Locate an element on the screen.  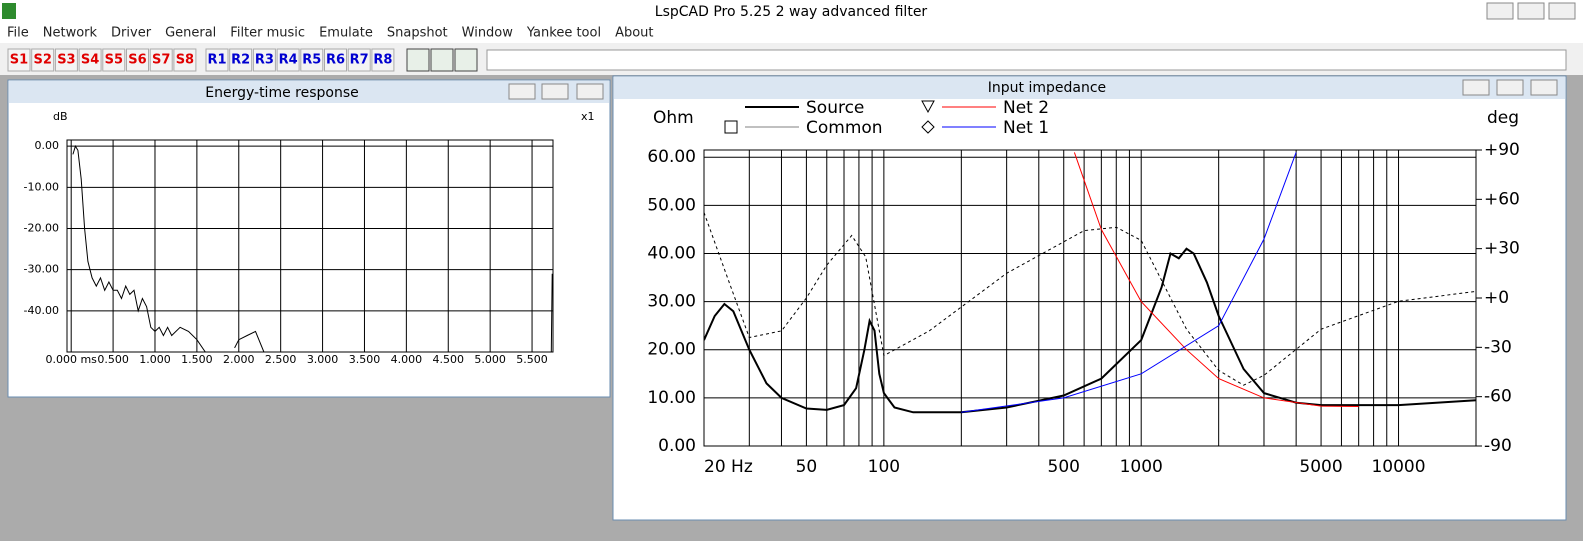
button-label: R1 is located at coordinates (216, 60).